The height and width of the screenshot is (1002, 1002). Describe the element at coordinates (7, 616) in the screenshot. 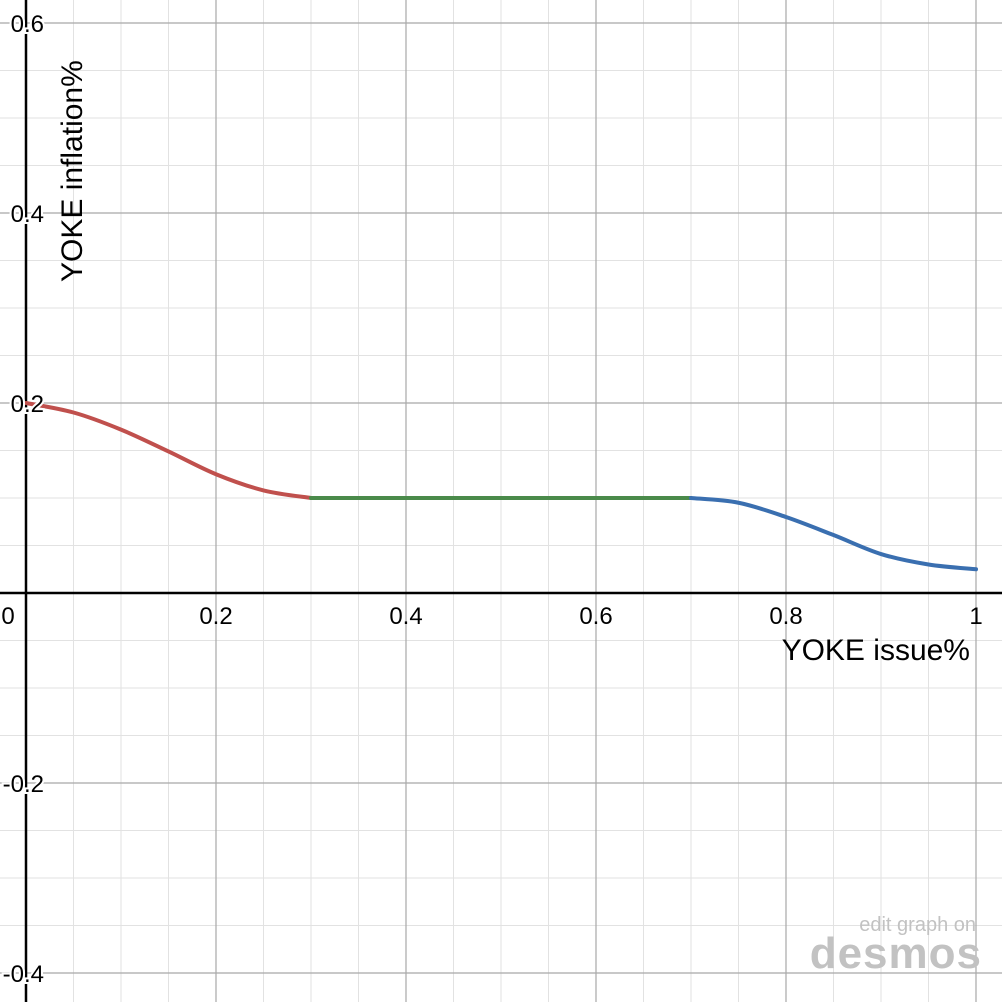

I see `x-tick-label: 0` at that location.